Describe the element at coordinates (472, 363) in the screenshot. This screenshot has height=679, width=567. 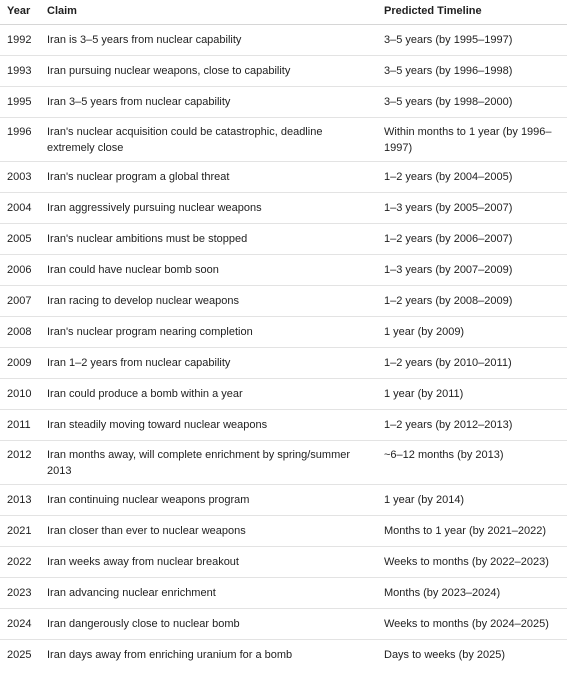
I see `cell-timeline: 1–2 years (by 2010–2011)` at that location.